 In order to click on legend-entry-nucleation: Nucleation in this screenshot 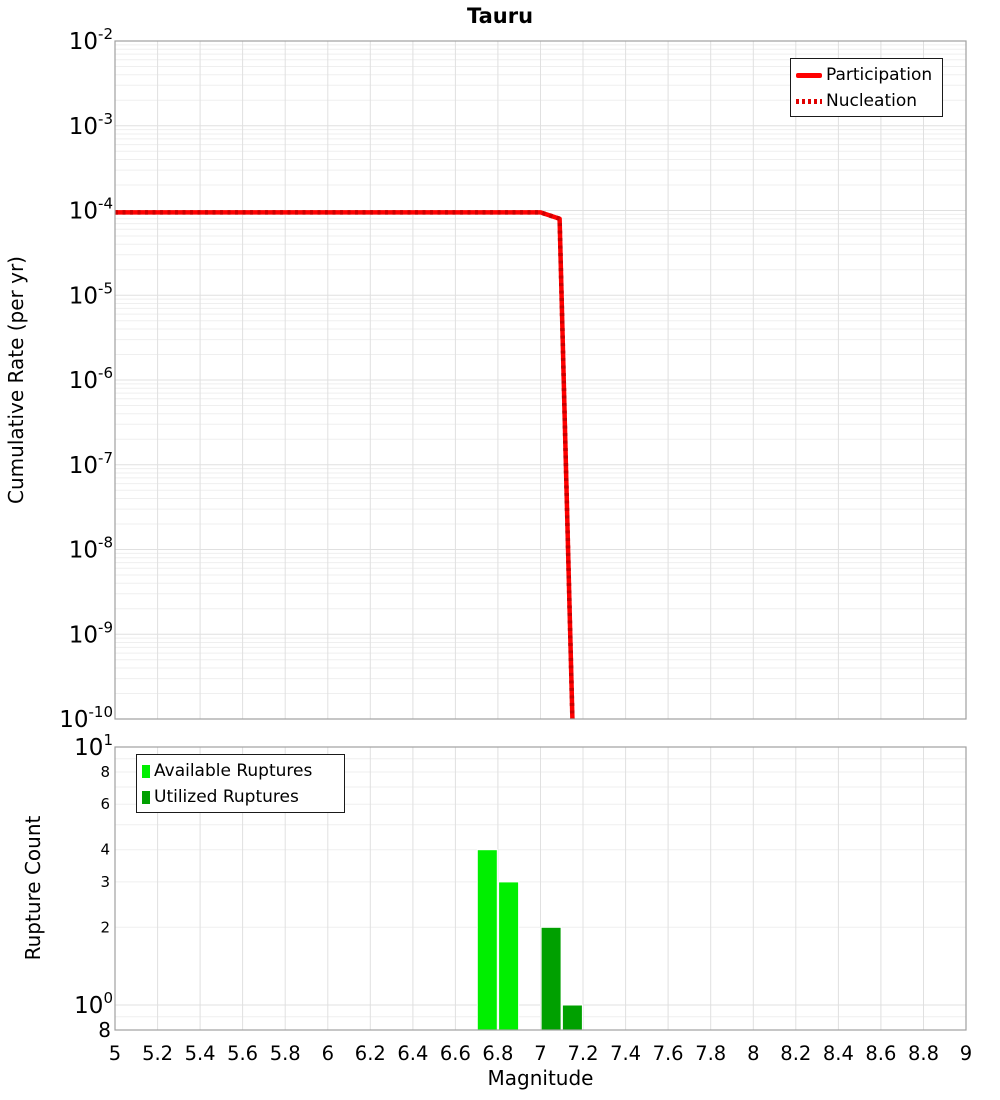, I will do `click(866, 101)`.